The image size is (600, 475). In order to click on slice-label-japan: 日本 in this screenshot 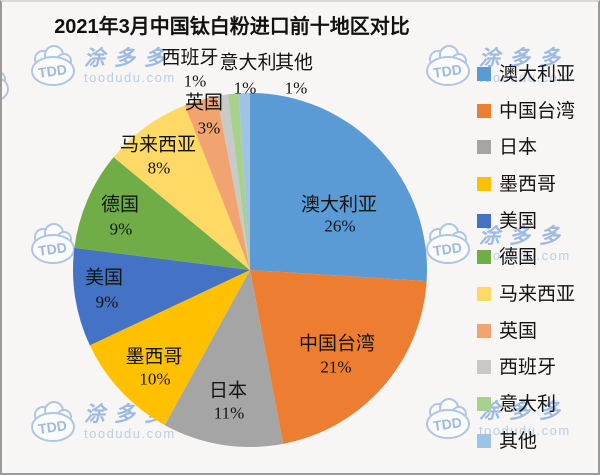, I will do `click(228, 391)`.